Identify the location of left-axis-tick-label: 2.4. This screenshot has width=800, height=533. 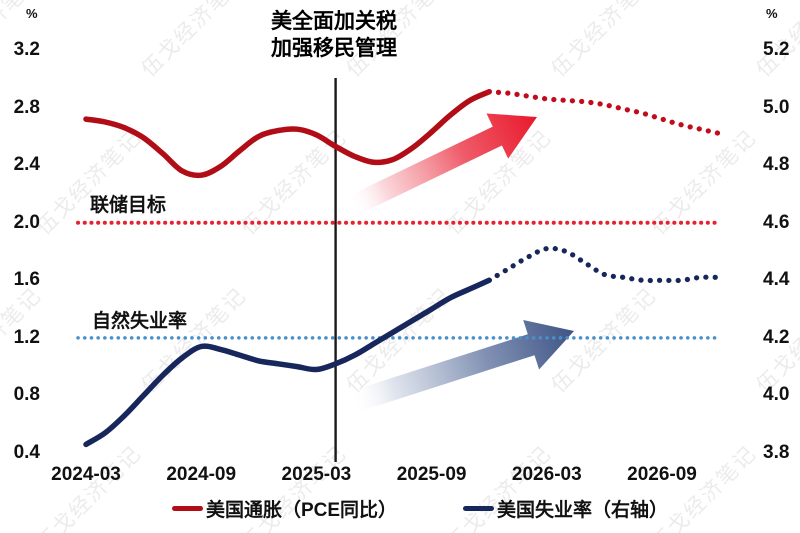
(26, 165).